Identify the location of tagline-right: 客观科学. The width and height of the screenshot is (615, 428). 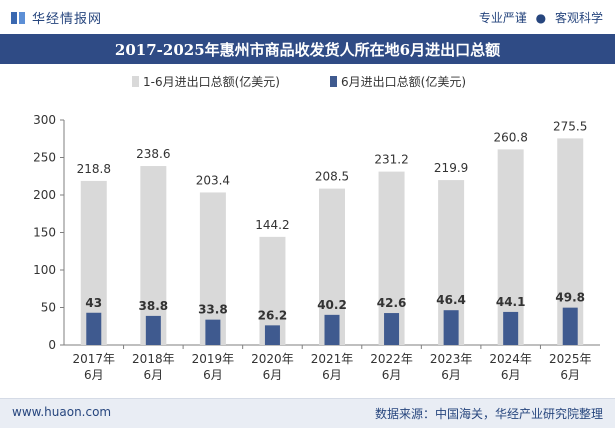
(578, 18).